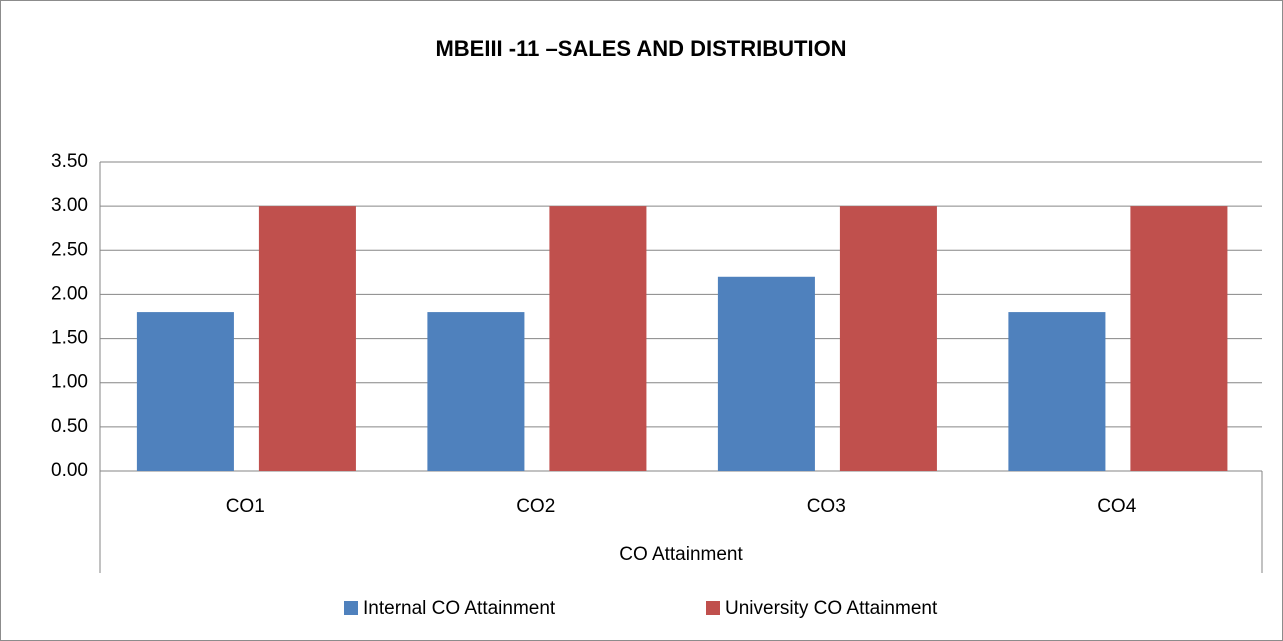 The width and height of the screenshot is (1283, 641). What do you see at coordinates (681, 554) in the screenshot?
I see `x-axis-label: CO Attainment` at bounding box center [681, 554].